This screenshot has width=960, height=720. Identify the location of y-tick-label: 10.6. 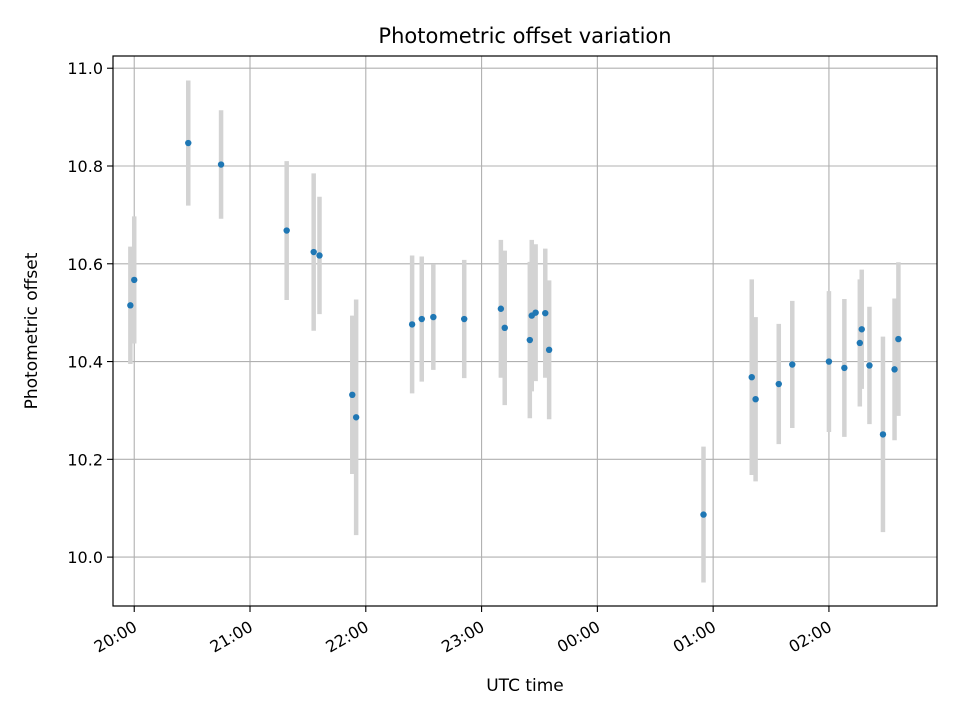
(85, 264).